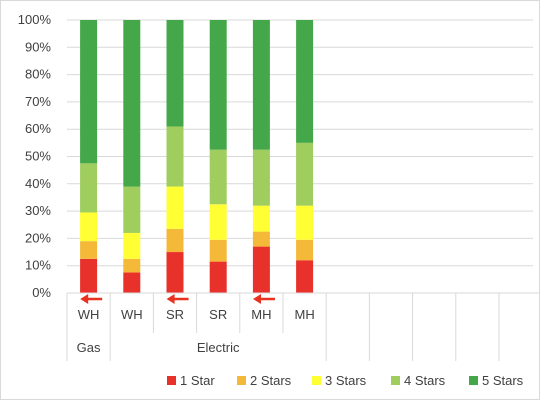  I want to click on y-tick-label: 30%, so click(38, 210).